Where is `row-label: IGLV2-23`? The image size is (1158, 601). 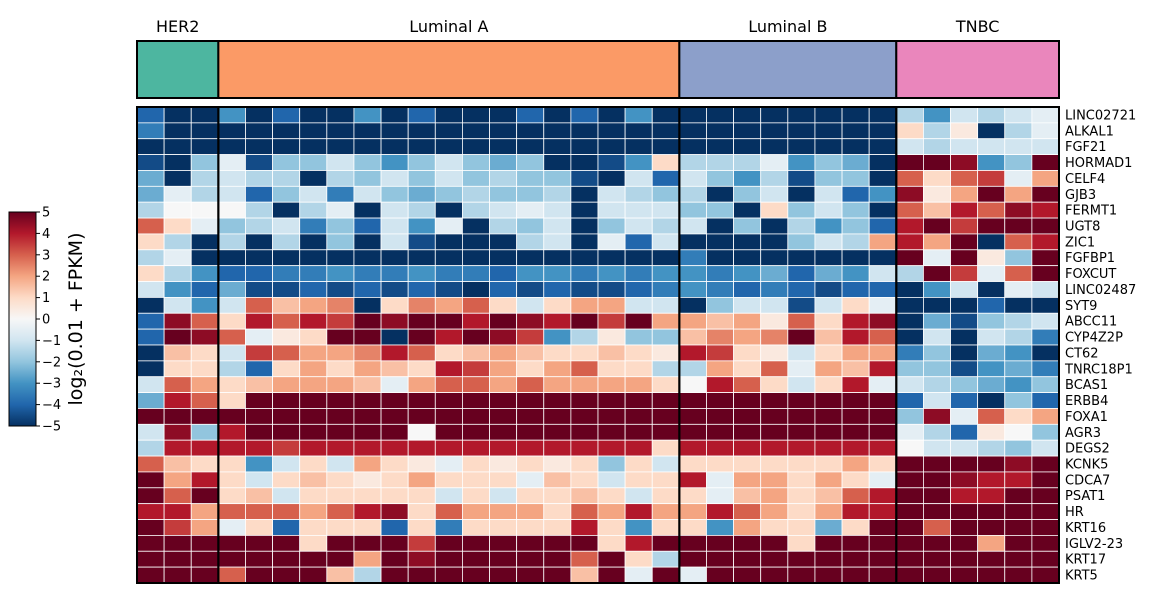
row-label: IGLV2-23 is located at coordinates (1094, 544).